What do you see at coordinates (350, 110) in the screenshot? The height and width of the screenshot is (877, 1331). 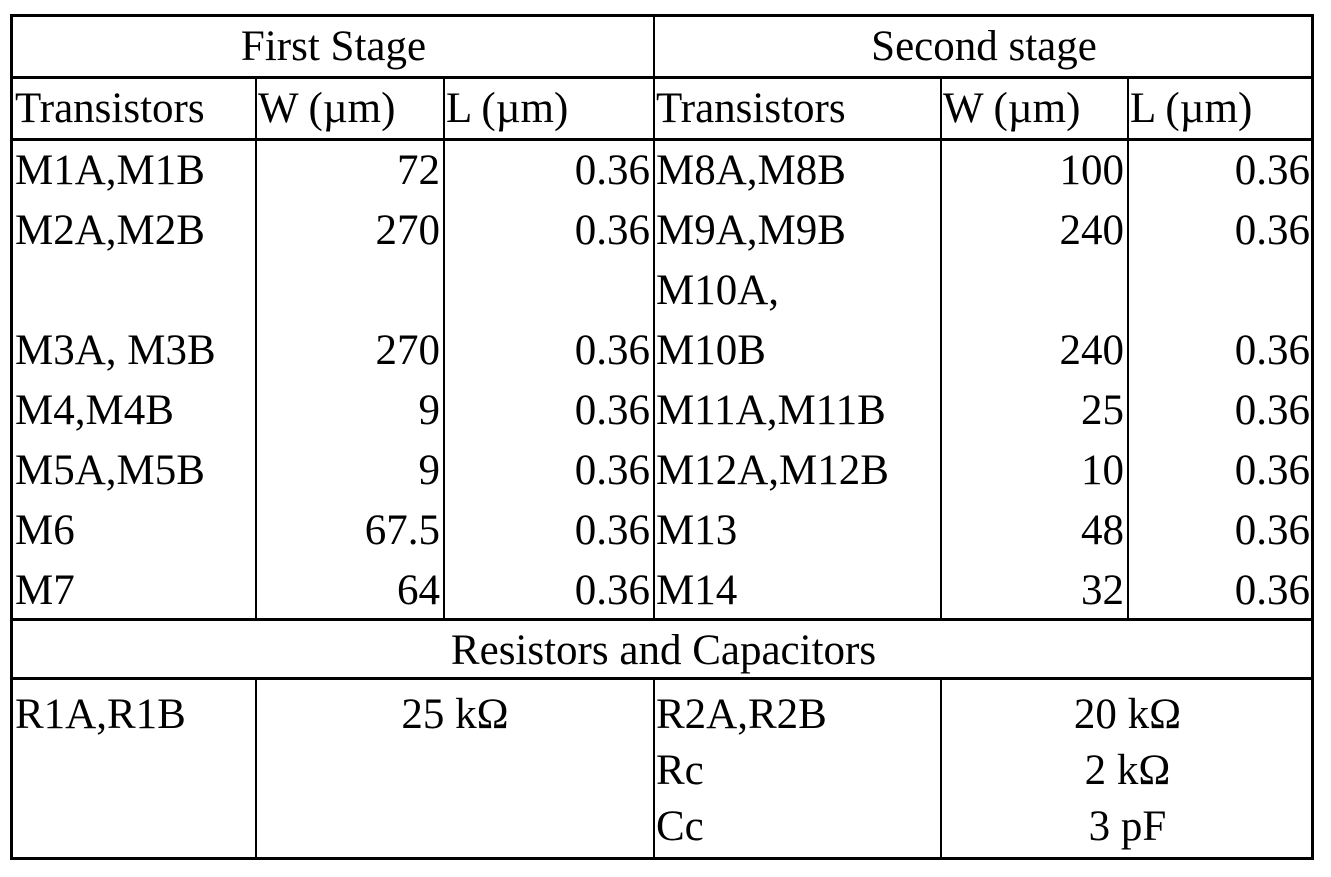 I see `col-w-1: W (µm)` at bounding box center [350, 110].